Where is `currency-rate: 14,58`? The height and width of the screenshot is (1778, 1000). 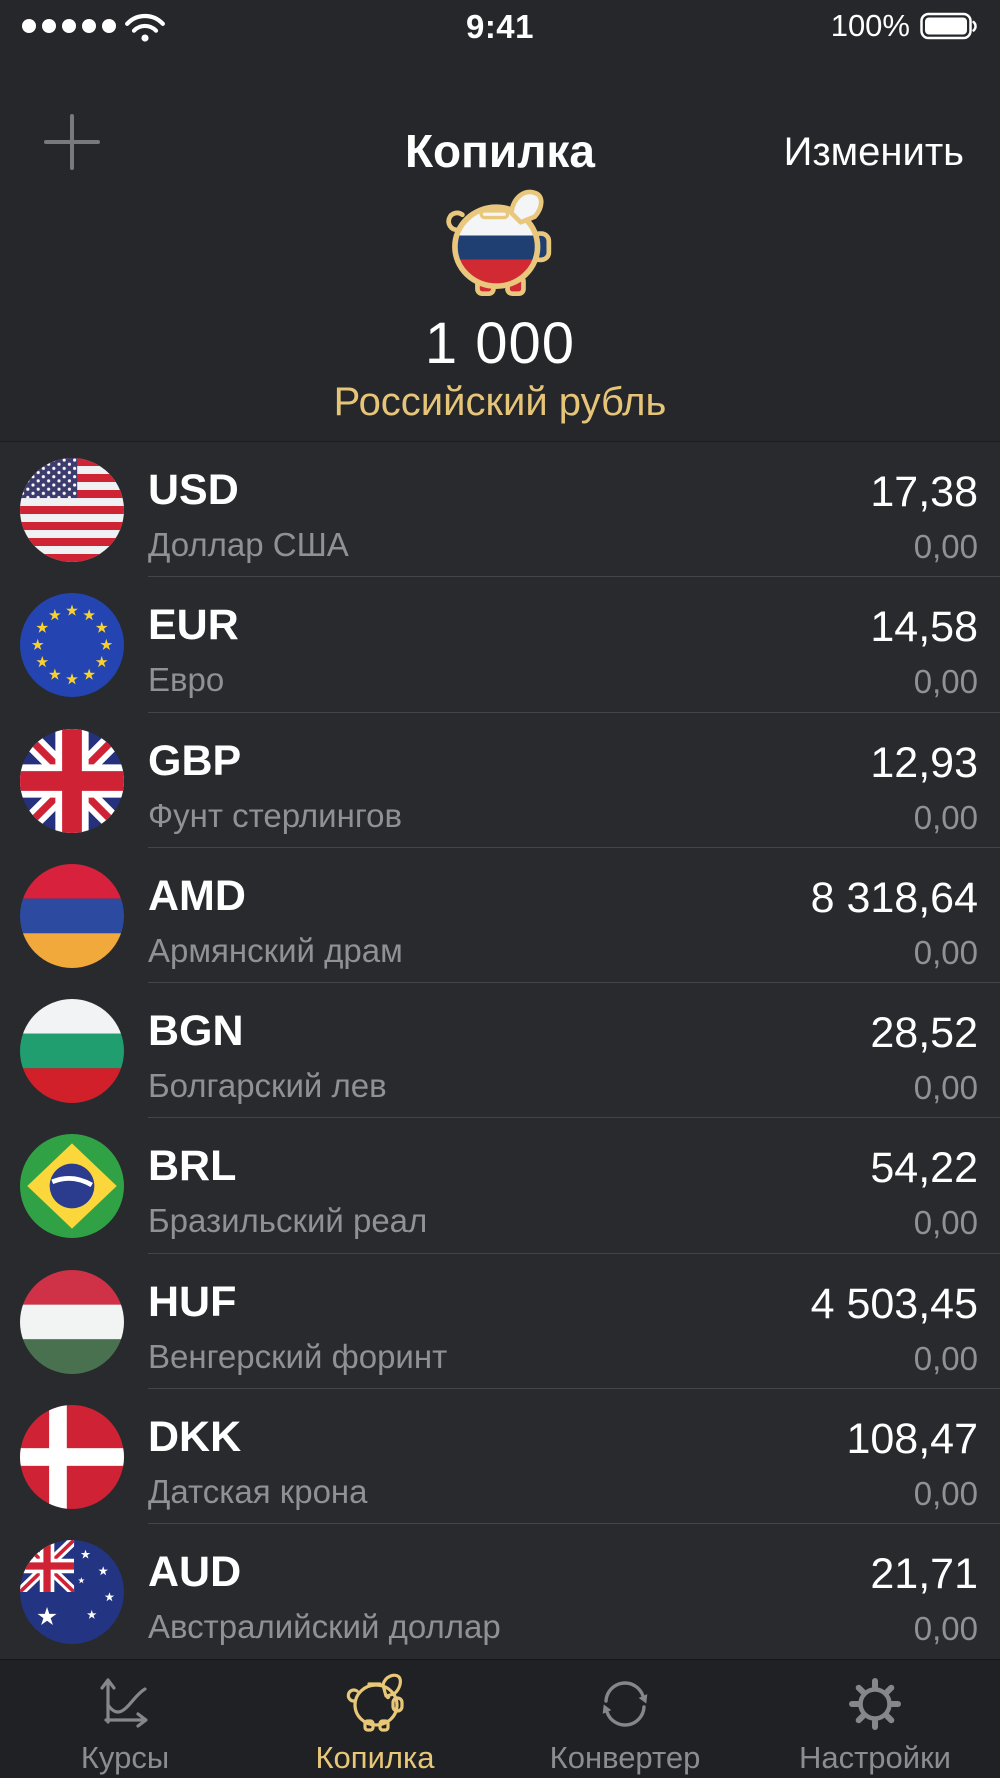 currency-rate: 14,58 is located at coordinates (924, 627).